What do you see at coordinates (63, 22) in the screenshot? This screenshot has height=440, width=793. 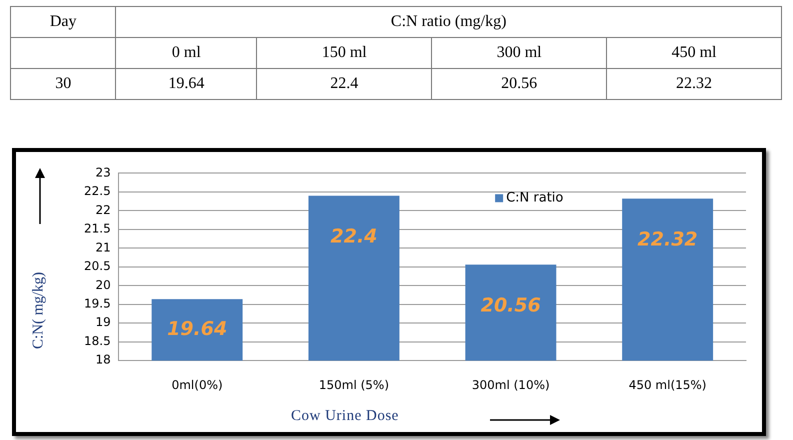 I see `text: Day` at bounding box center [63, 22].